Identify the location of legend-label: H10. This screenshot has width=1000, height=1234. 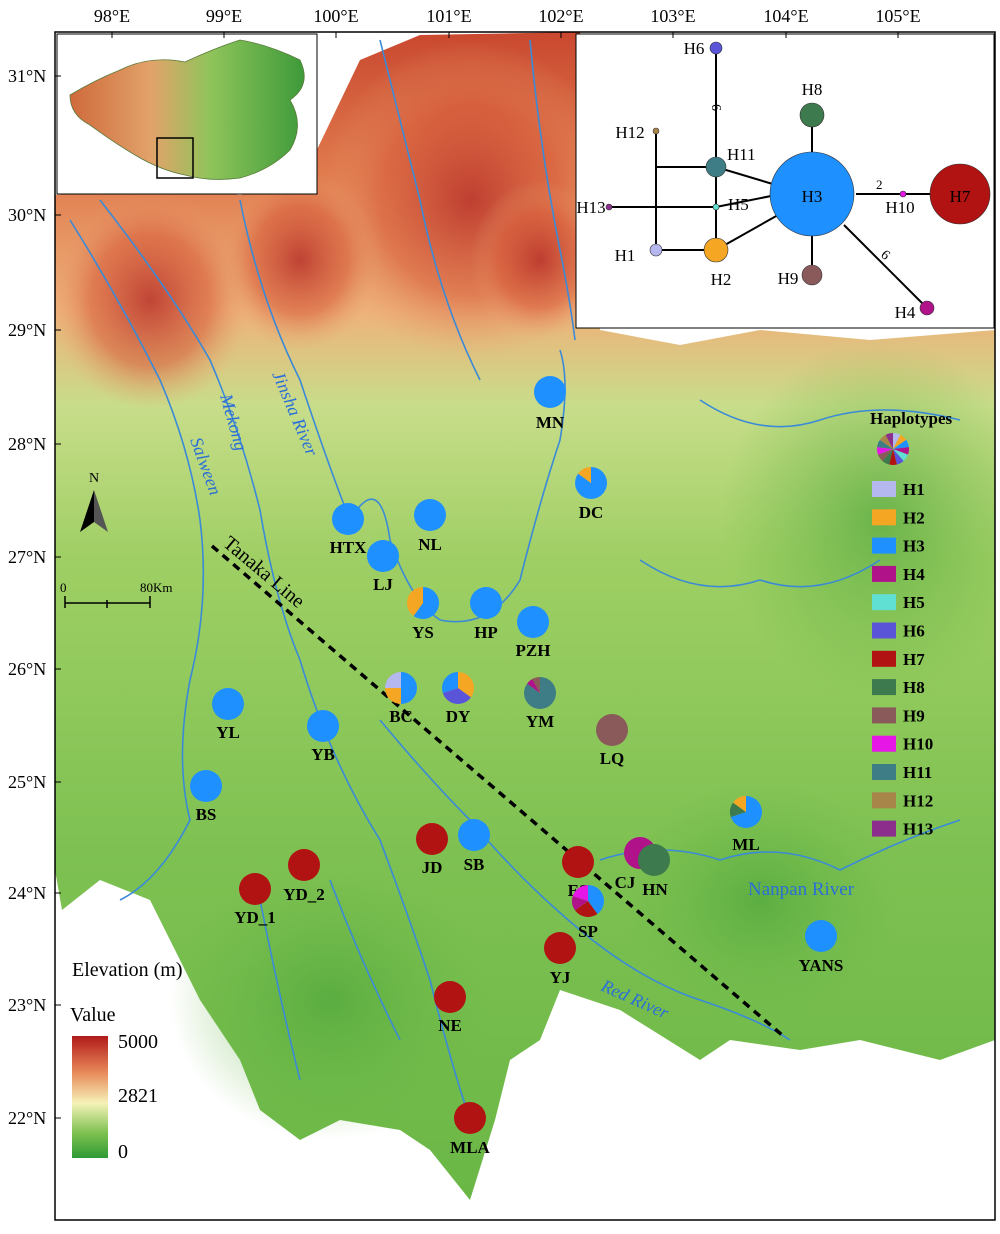
(918, 744).